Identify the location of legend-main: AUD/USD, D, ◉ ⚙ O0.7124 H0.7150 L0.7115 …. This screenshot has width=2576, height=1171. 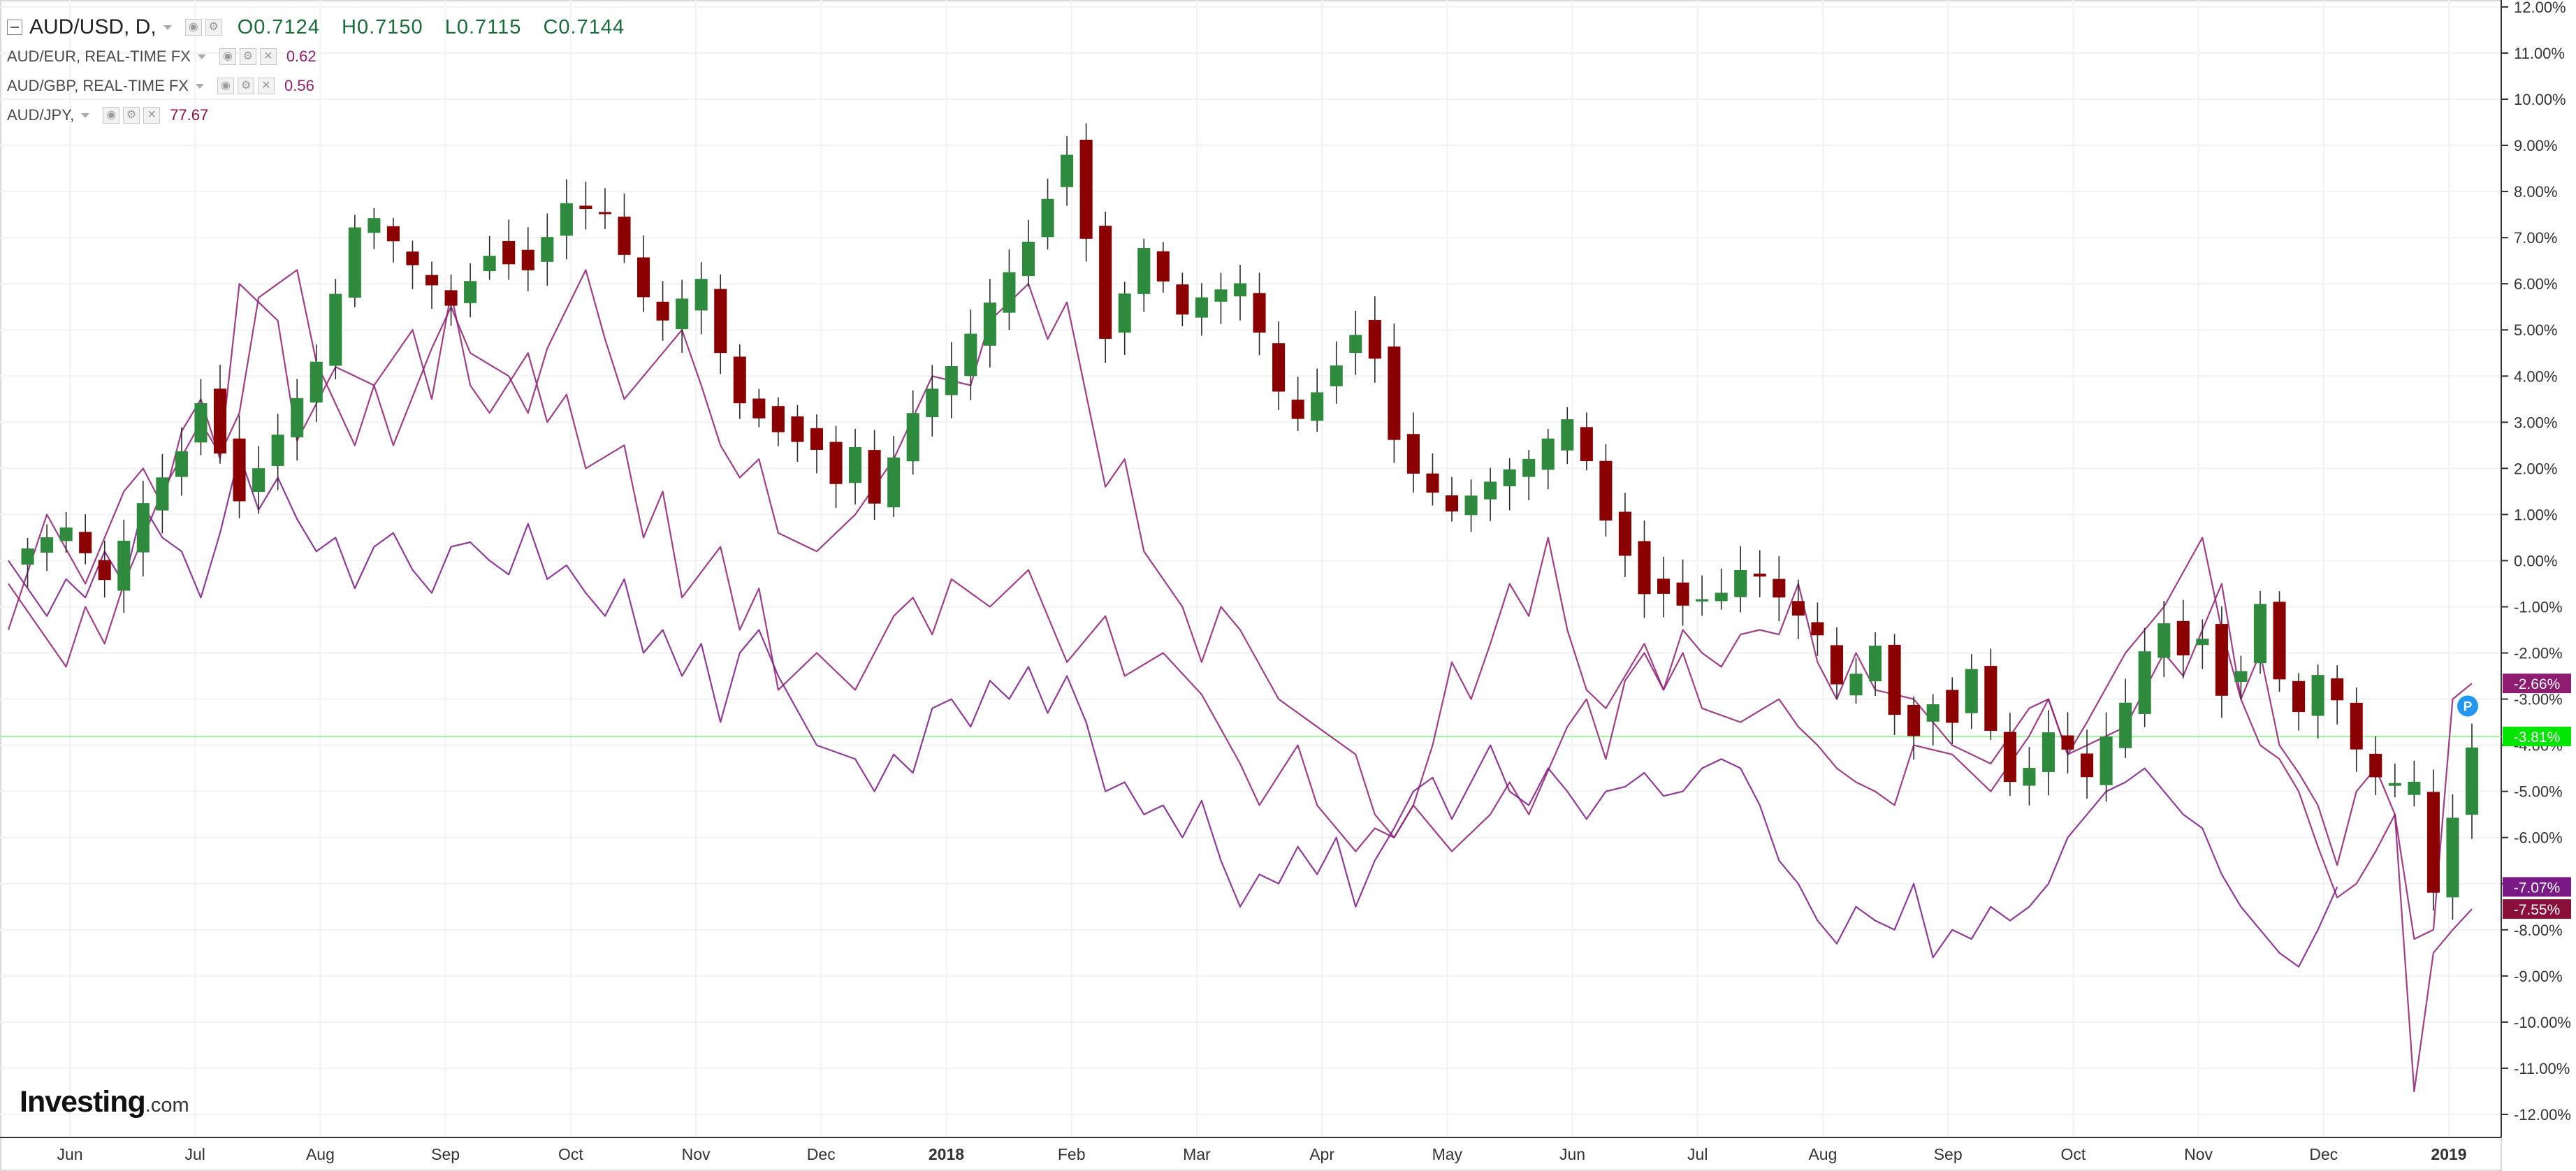
(323, 28).